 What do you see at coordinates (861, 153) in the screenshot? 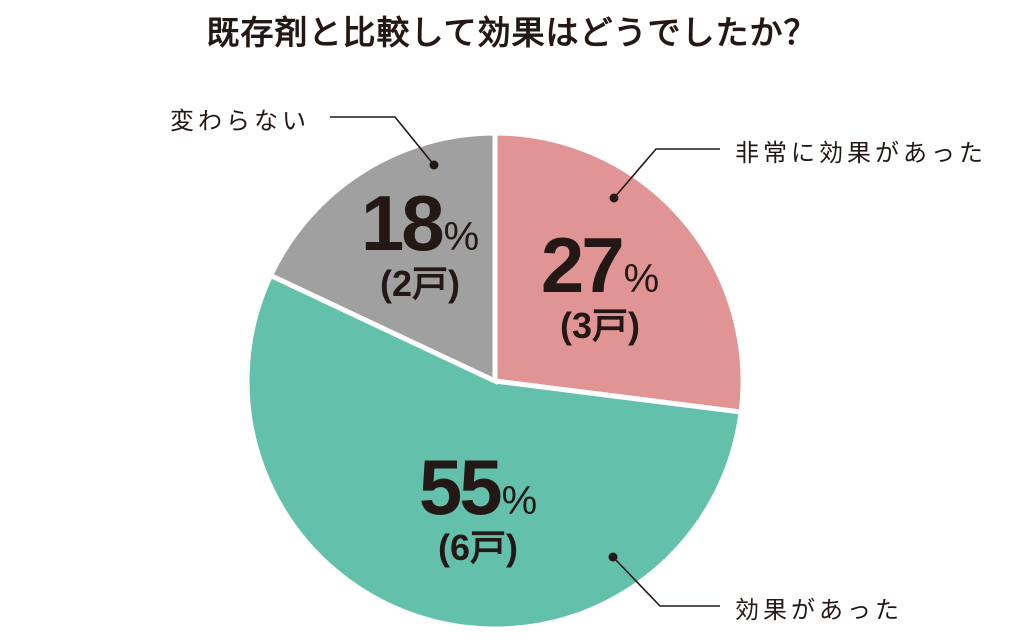
I see `label-very-effective: 非常に効果があった` at bounding box center [861, 153].